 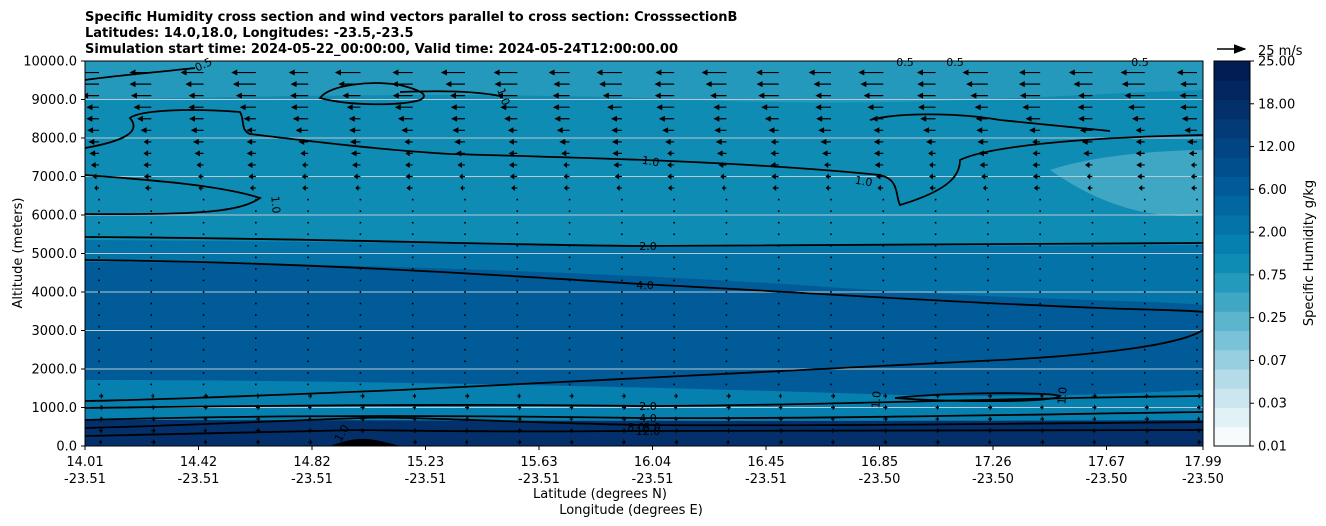 What do you see at coordinates (55, 408) in the screenshot?
I see `y-tick-label: 1000.0` at bounding box center [55, 408].